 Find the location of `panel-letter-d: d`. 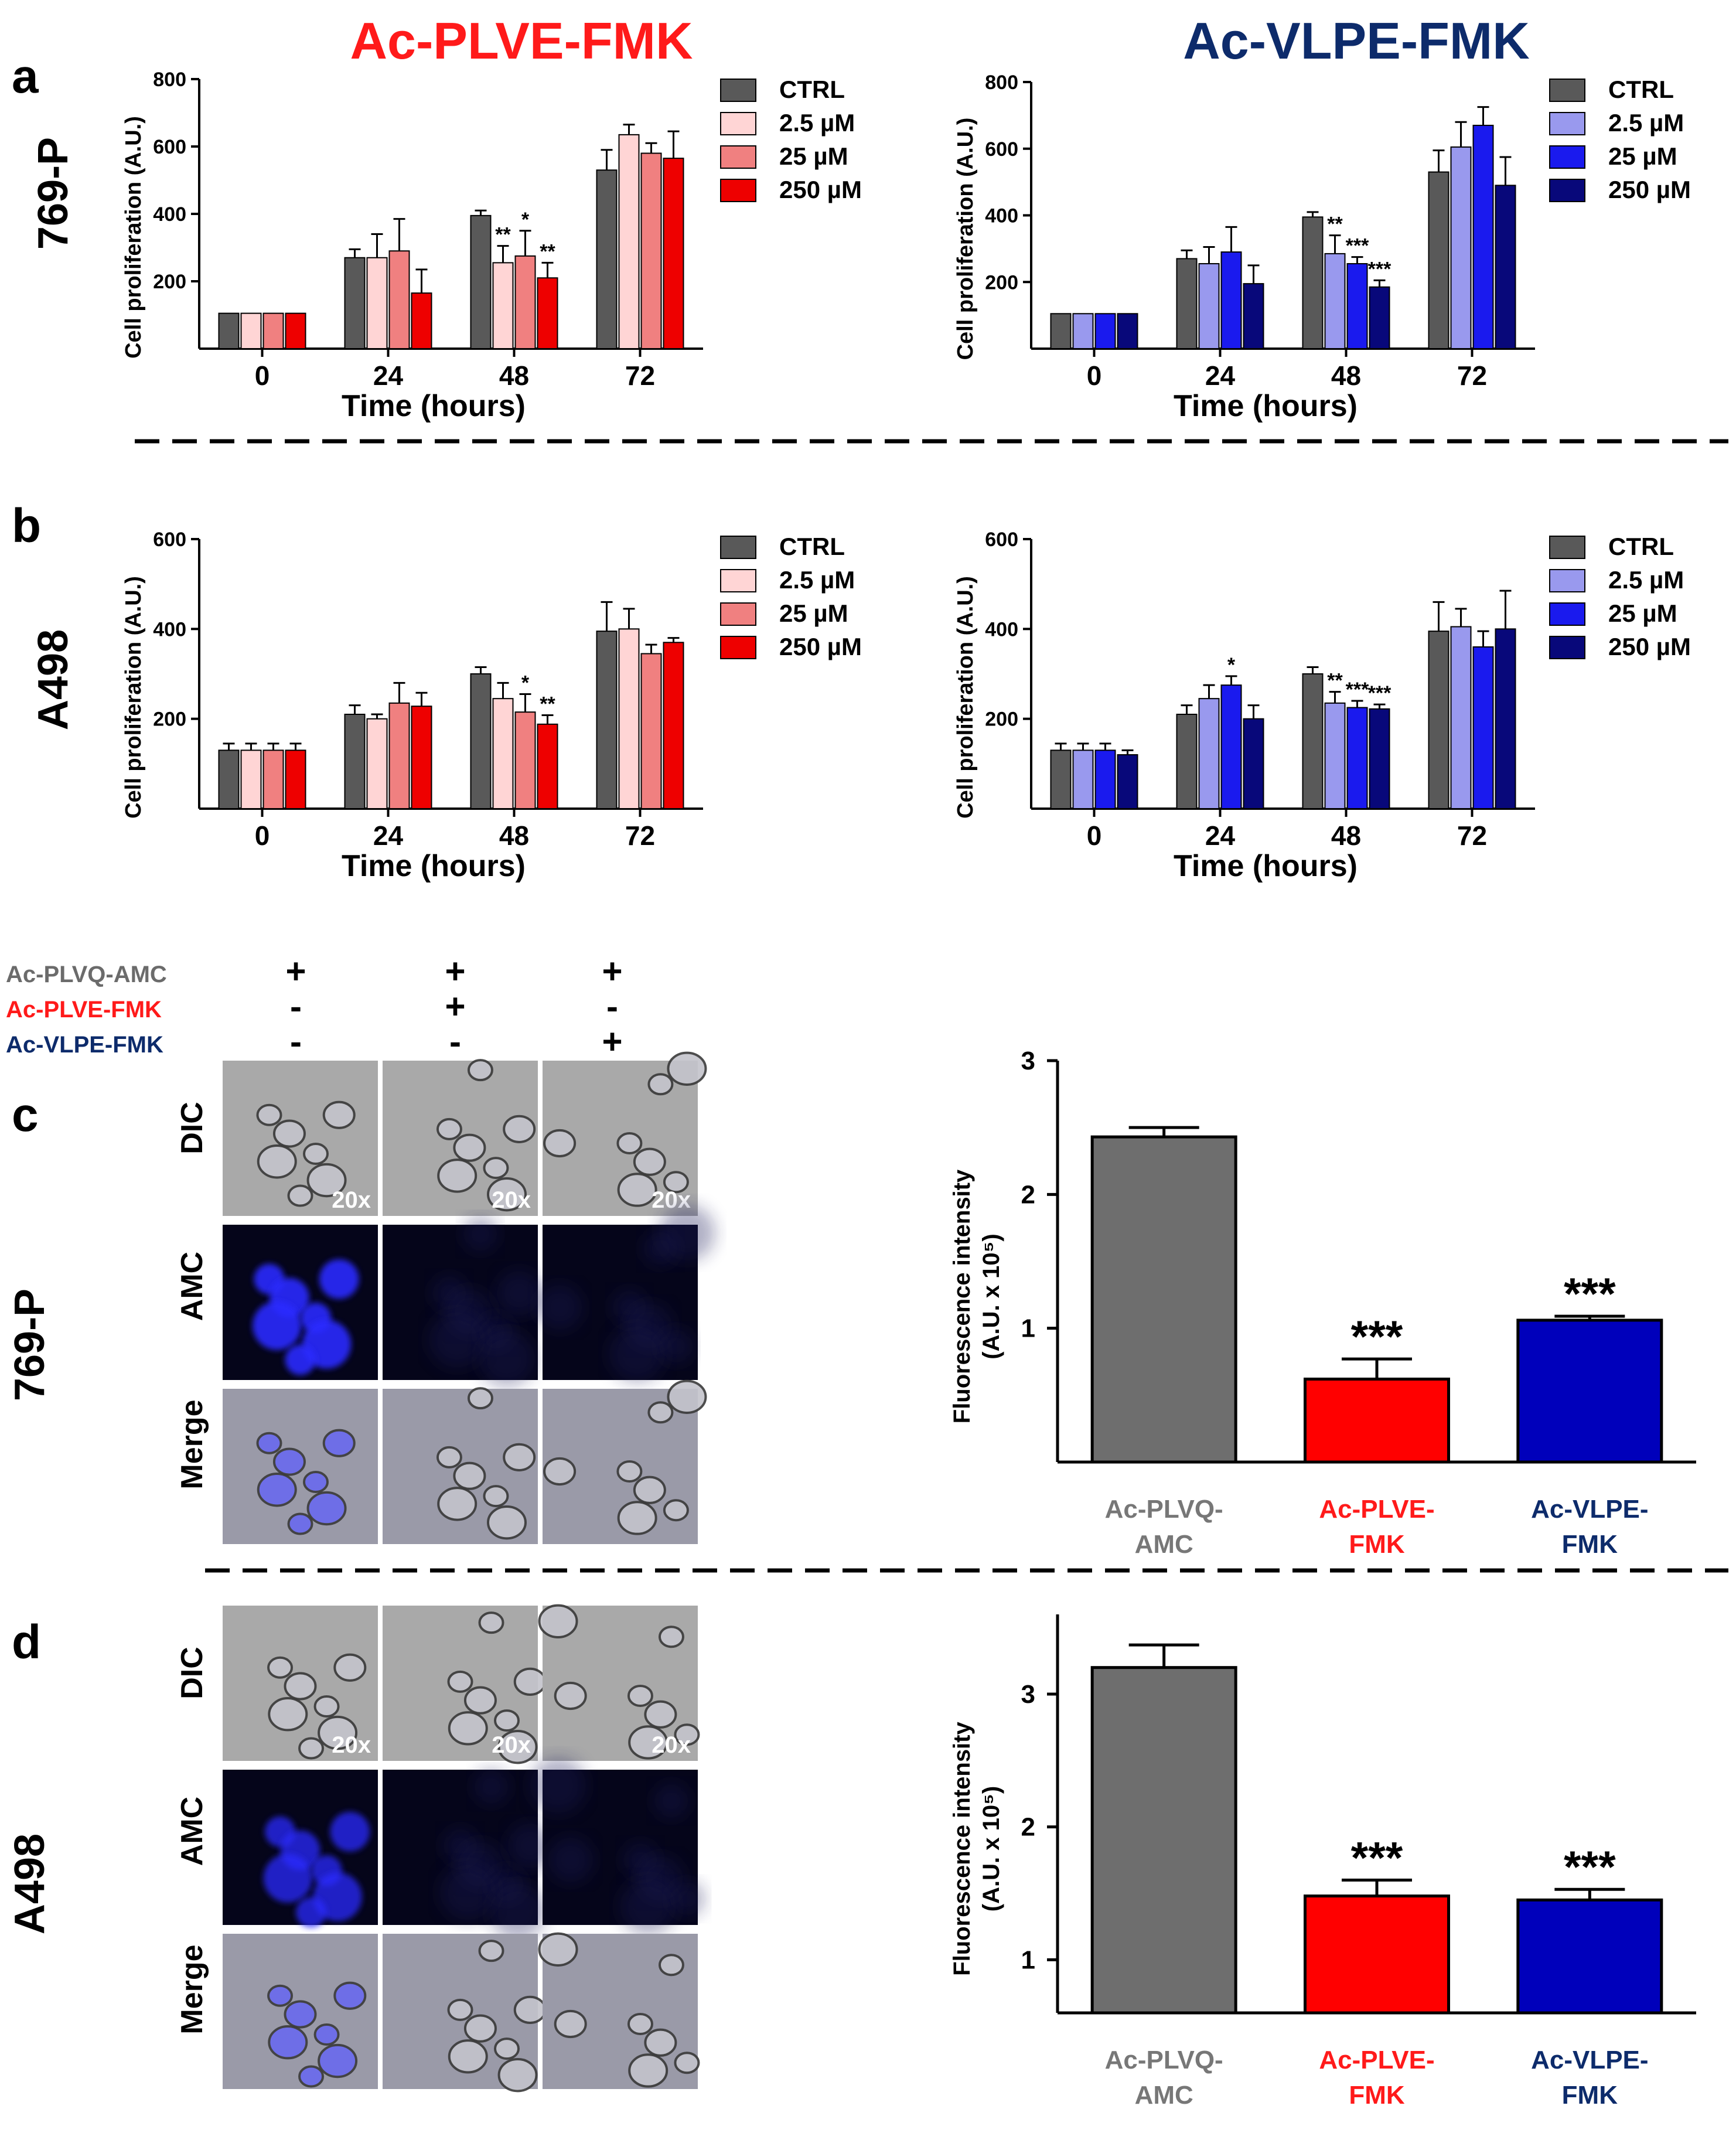

panel-letter-d: d is located at coordinates (26, 1642).